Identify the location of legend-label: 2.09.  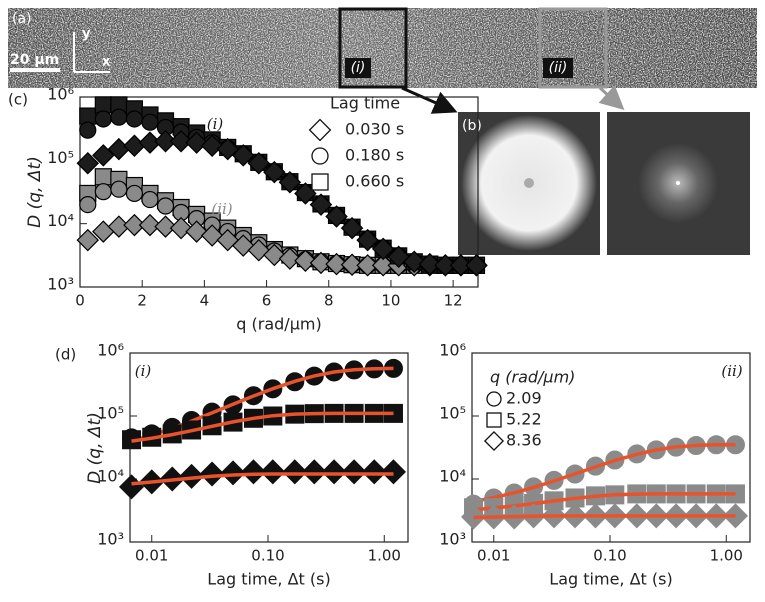
(524, 398).